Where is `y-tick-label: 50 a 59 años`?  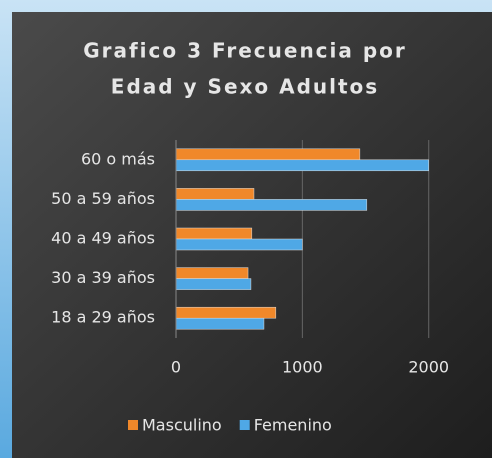 y-tick-label: 50 a 59 años is located at coordinates (103, 198).